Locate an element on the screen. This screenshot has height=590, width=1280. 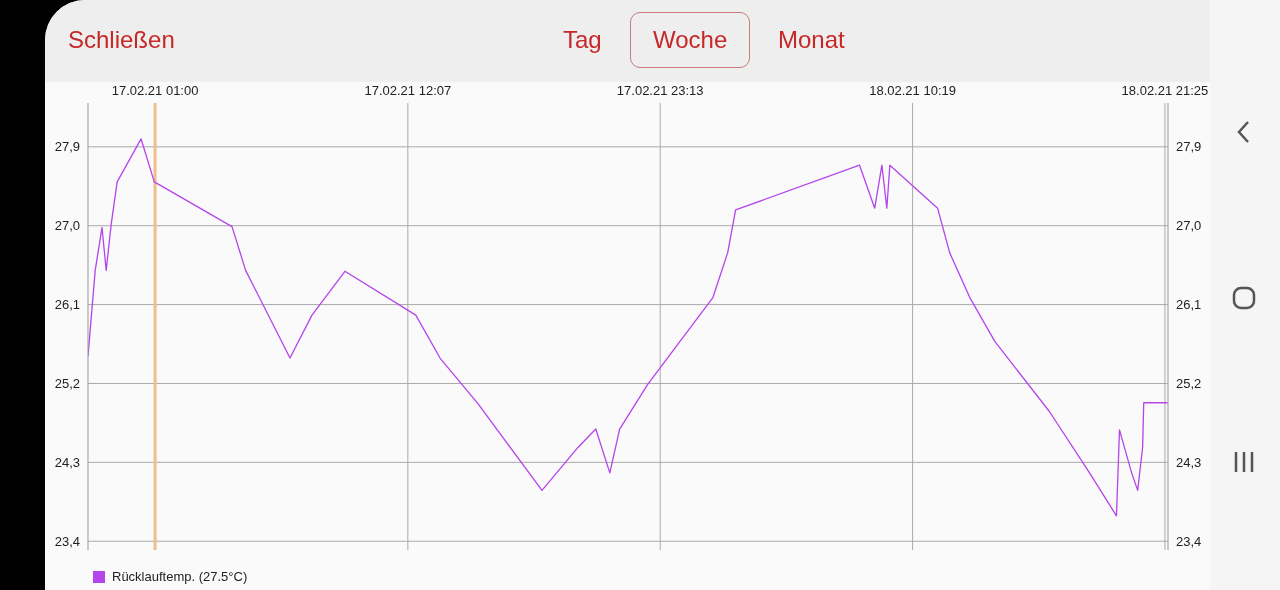
x-tick-label: 18.02.21 10:19 is located at coordinates (912, 90).